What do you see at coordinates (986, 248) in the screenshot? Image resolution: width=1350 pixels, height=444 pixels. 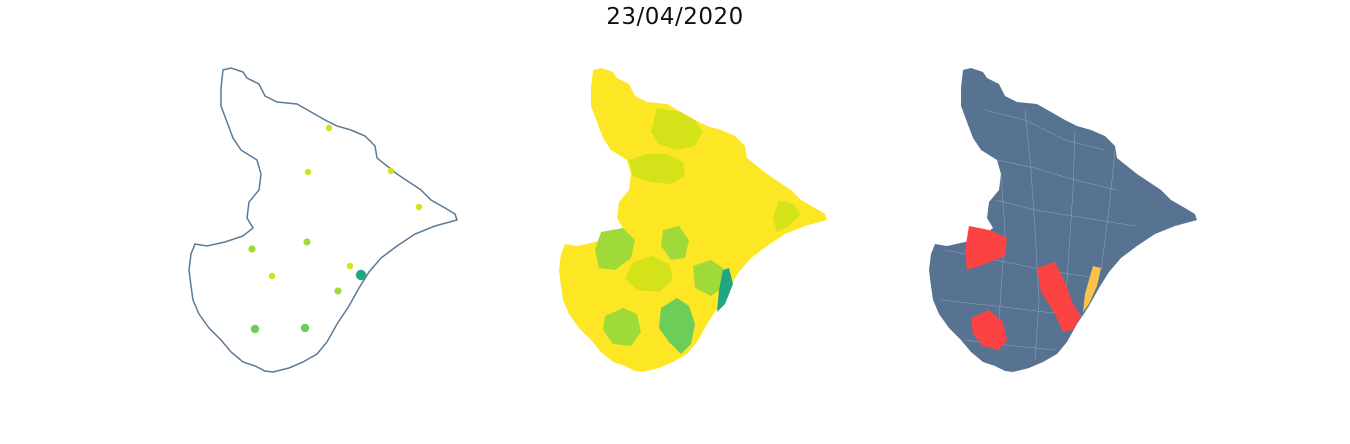 I see `region-red-west` at bounding box center [986, 248].